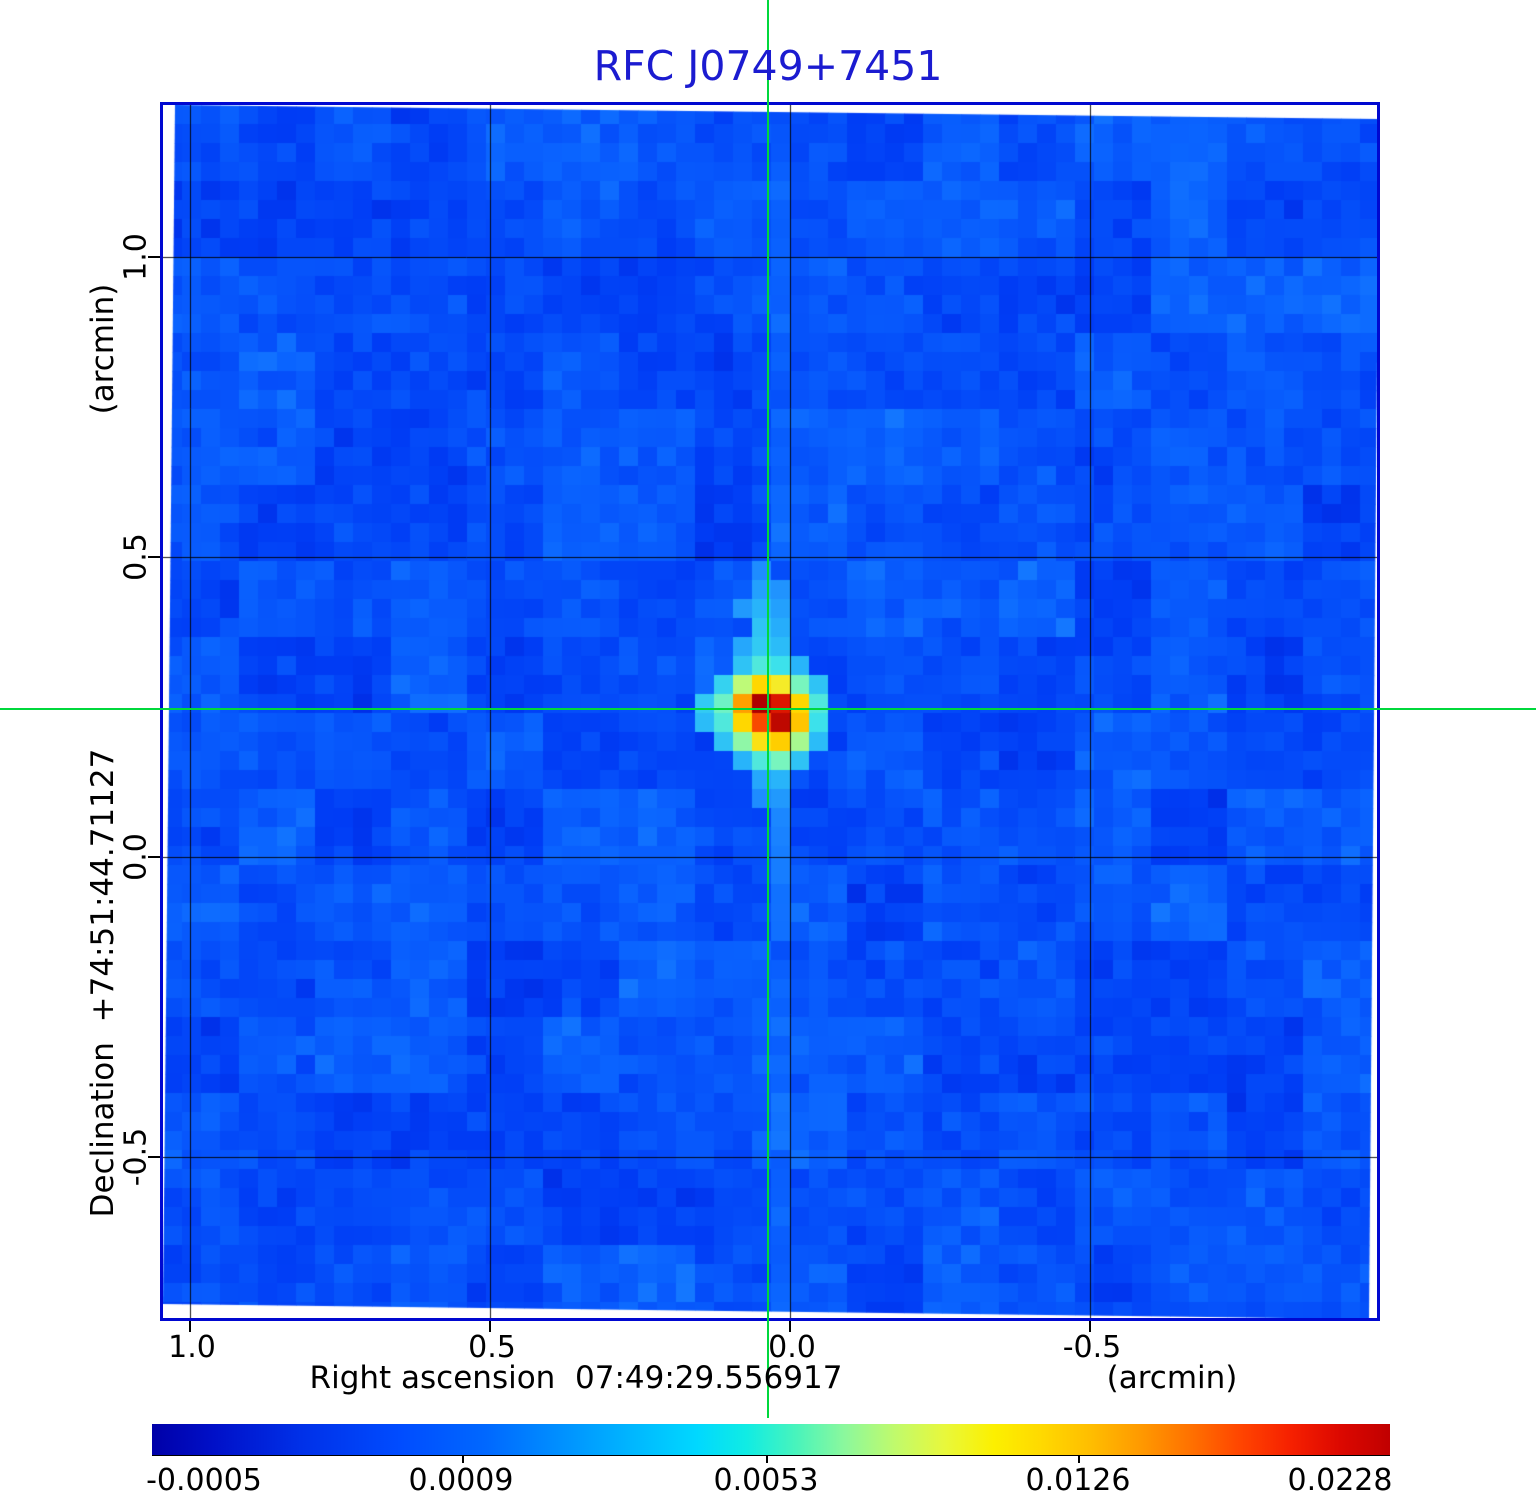  I want to click on x-axis-unit: (arcmin), so click(1172, 1378).